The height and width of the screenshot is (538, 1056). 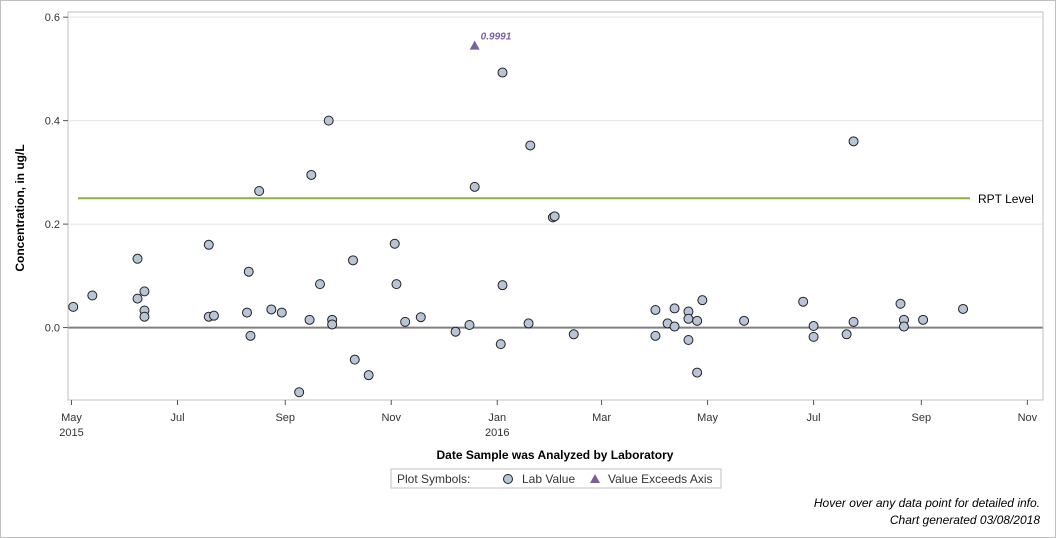 I want to click on legend-box, so click(x=556, y=478).